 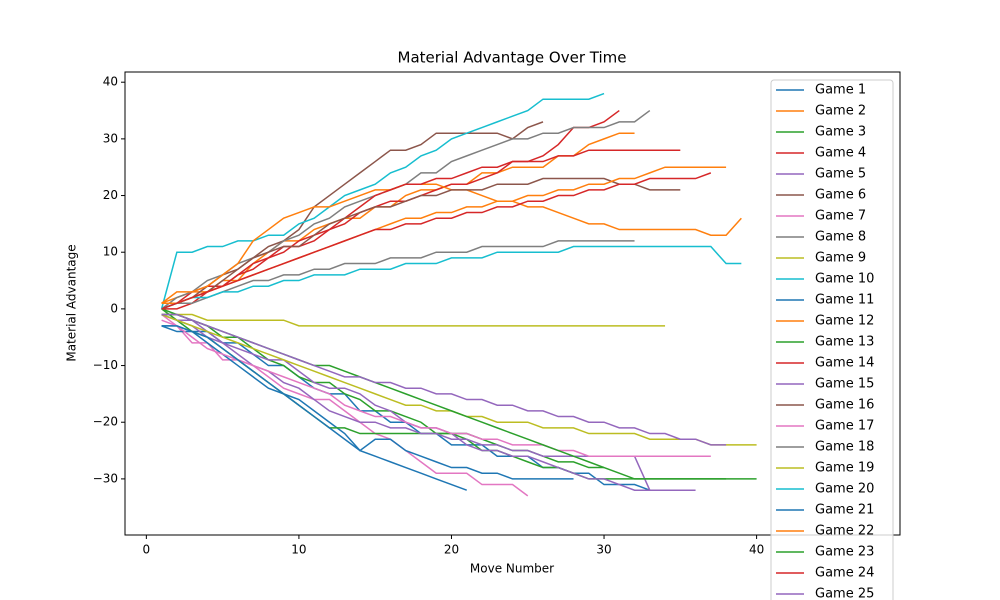 What do you see at coordinates (844, 573) in the screenshot?
I see `legend-label: Game 24` at bounding box center [844, 573].